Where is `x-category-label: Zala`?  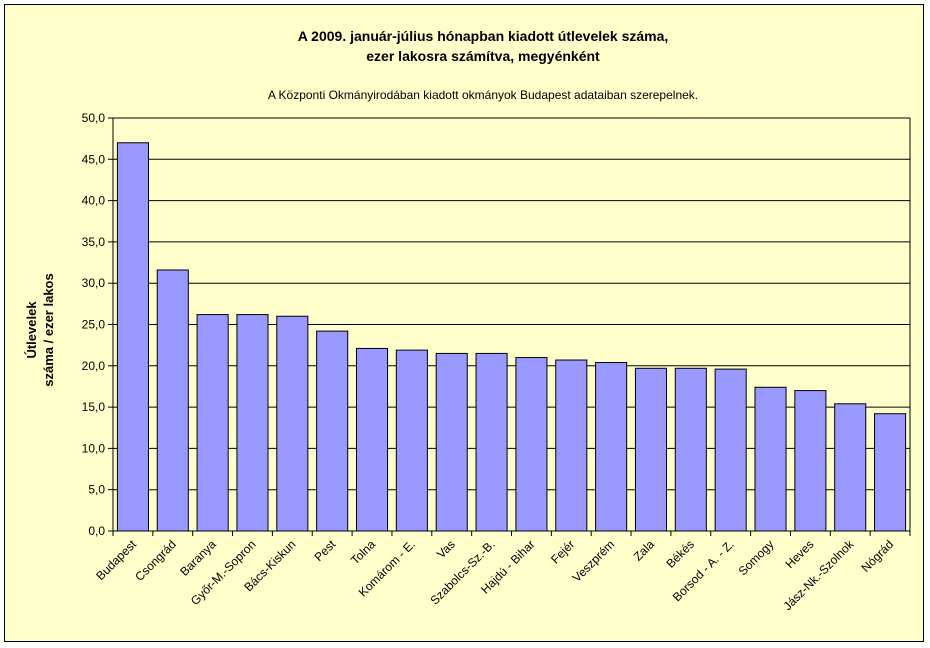 x-category-label: Zala is located at coordinates (644, 550).